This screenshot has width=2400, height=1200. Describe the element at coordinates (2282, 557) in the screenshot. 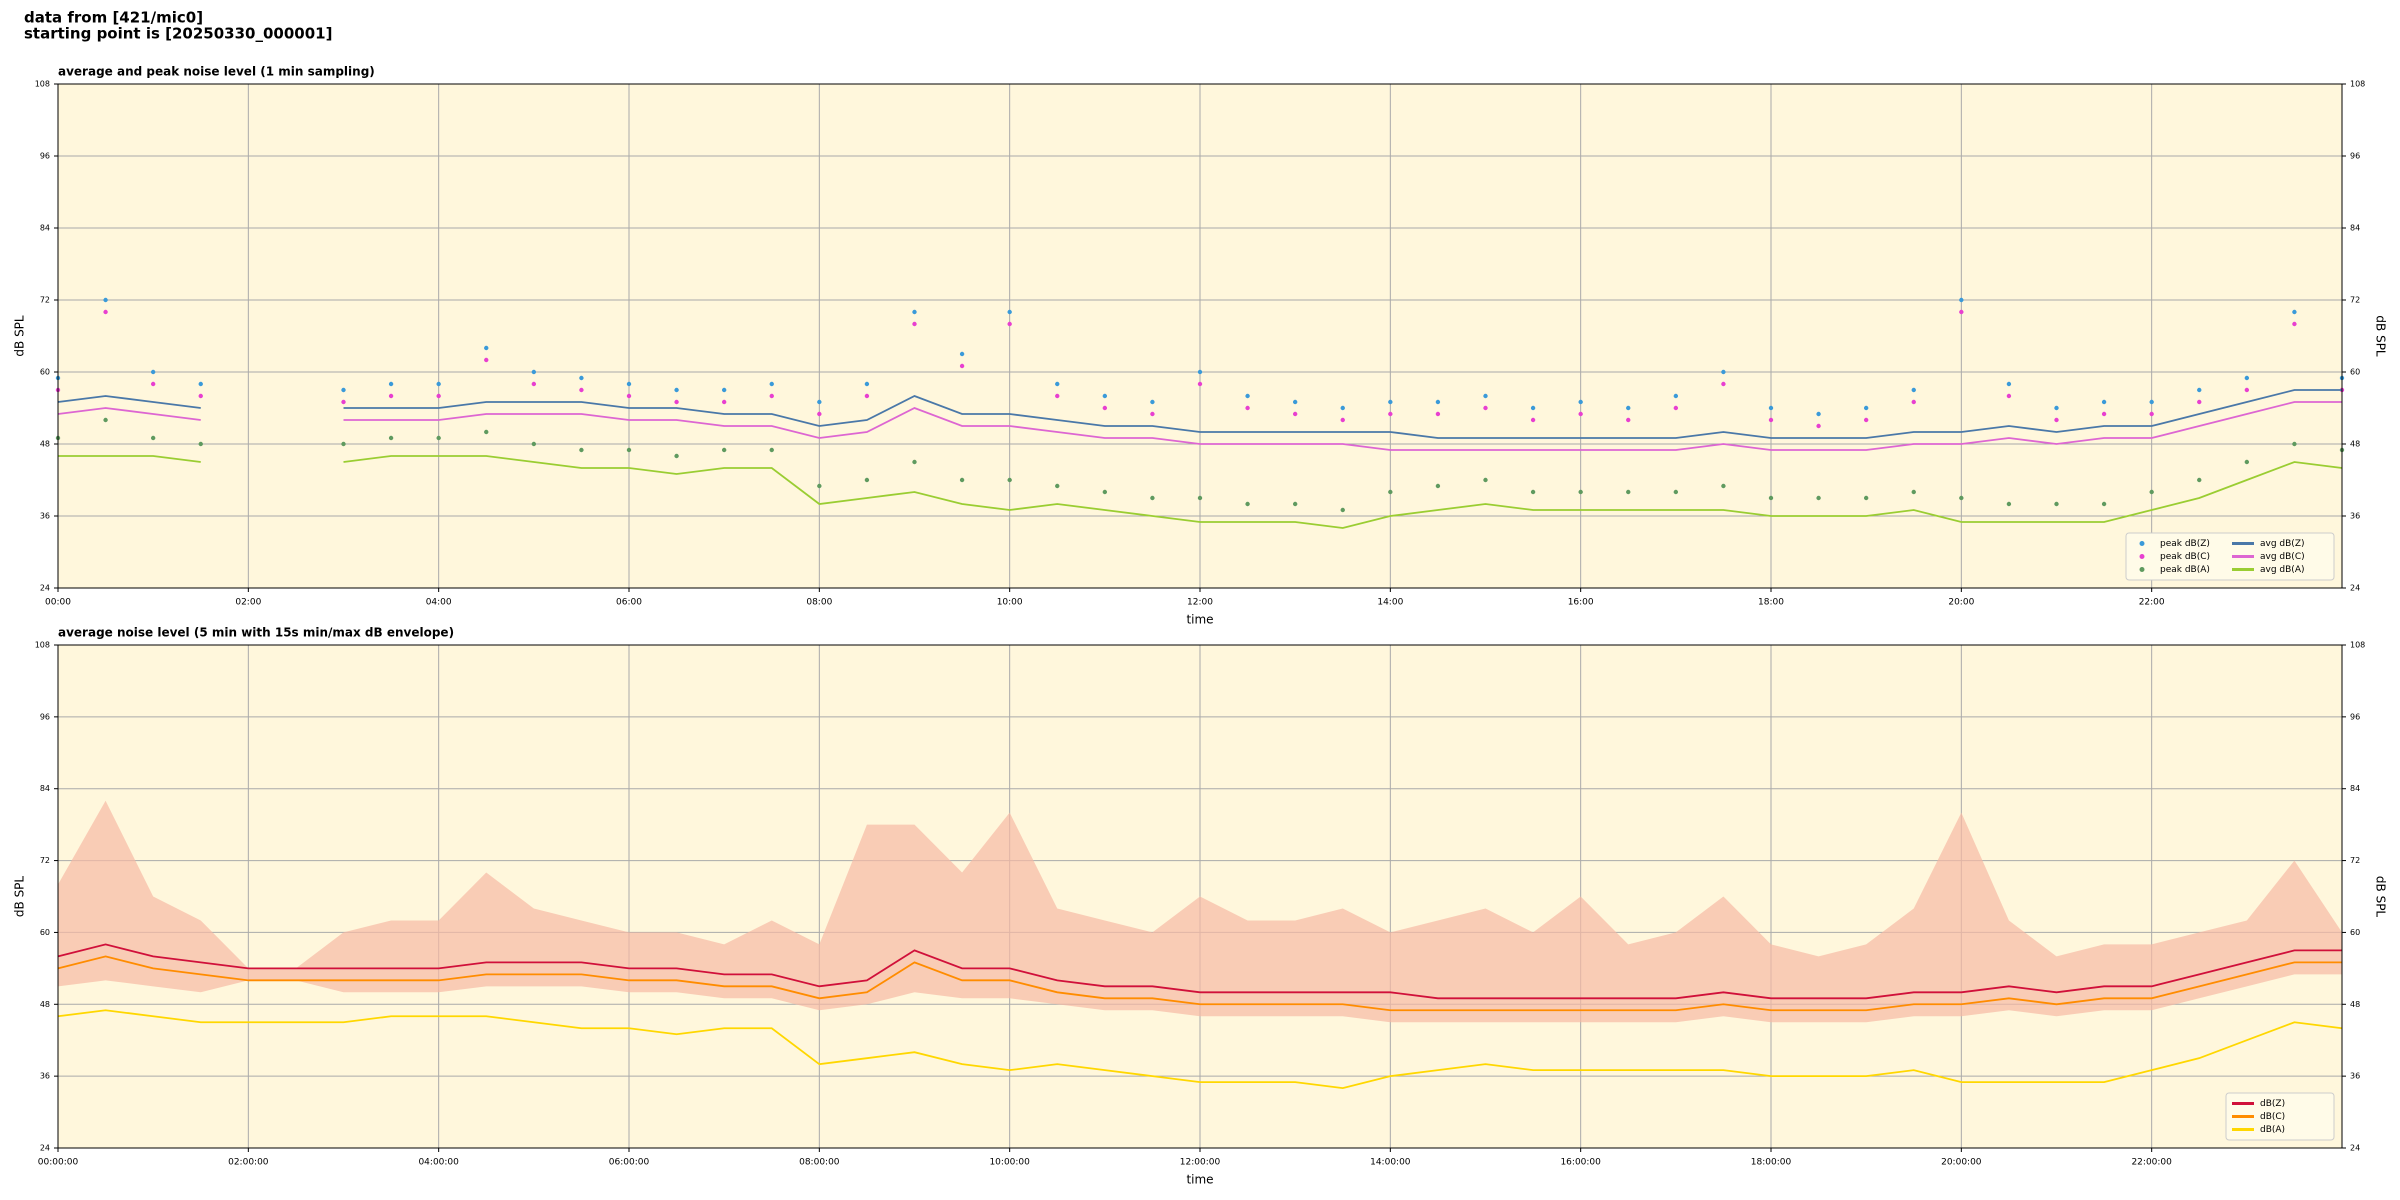

I see `legend-label: avg dB(C)` at that location.